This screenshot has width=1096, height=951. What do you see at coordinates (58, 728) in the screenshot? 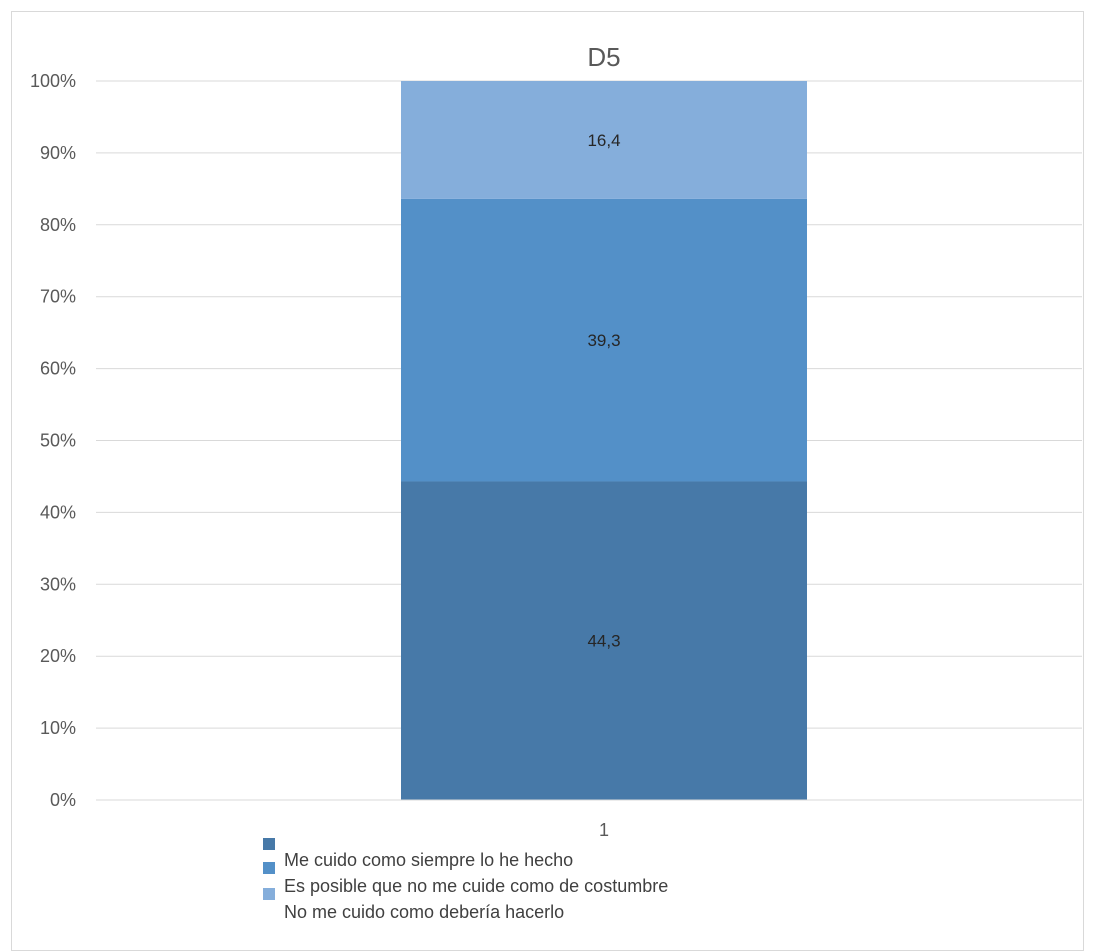
I see `y-tick-label: 10%` at bounding box center [58, 728].